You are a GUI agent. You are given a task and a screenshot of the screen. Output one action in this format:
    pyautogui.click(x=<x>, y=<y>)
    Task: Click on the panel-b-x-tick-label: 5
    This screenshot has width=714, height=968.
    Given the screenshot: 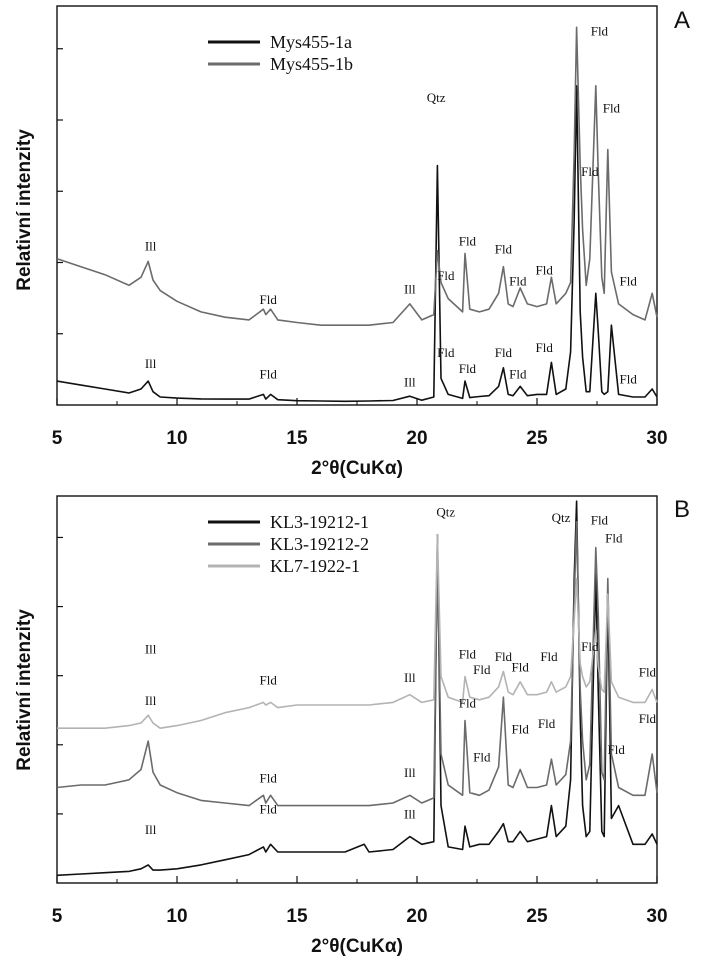 What is the action you would take?
    pyautogui.click(x=57, y=916)
    